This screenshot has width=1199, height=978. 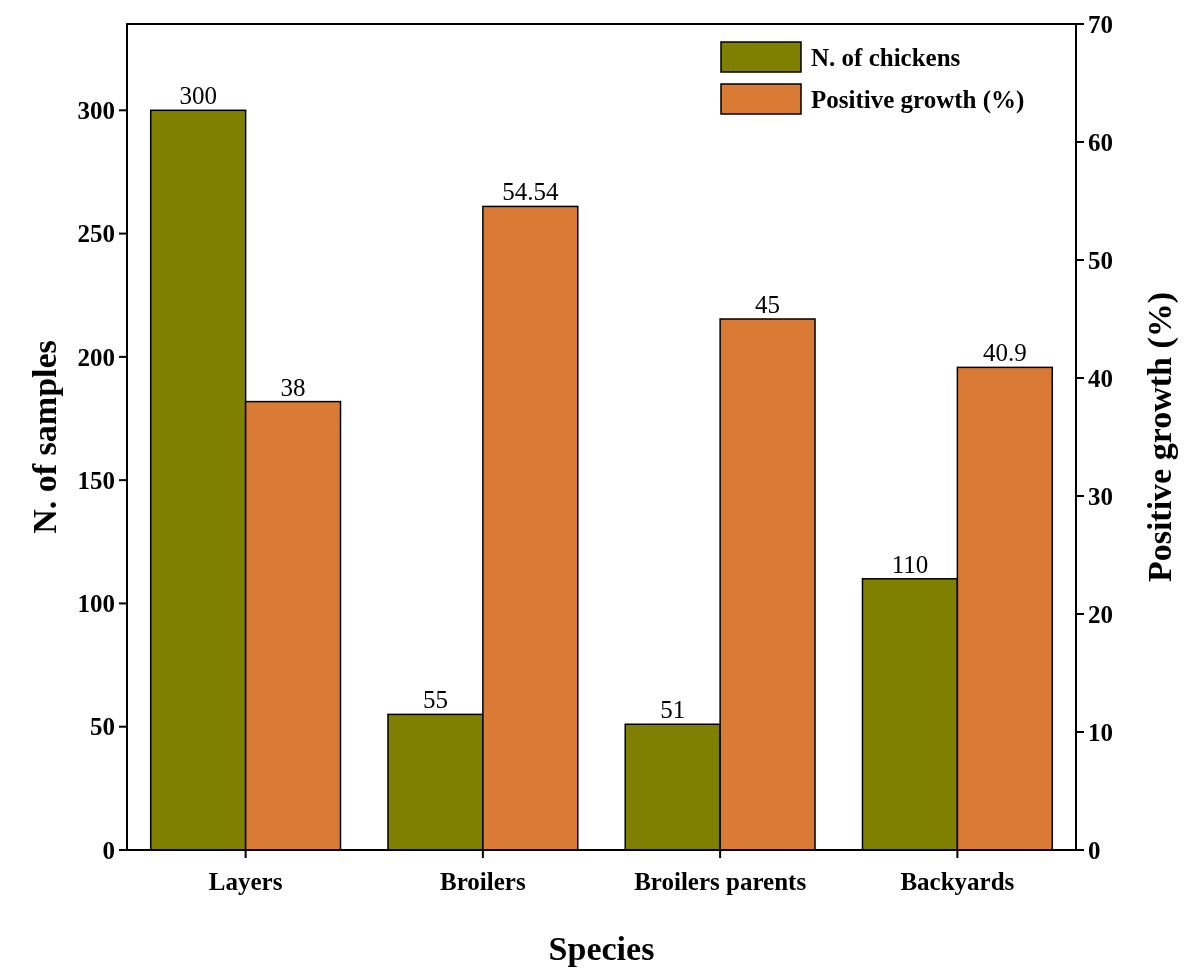 What do you see at coordinates (435, 700) in the screenshot?
I see `data-label: 55` at bounding box center [435, 700].